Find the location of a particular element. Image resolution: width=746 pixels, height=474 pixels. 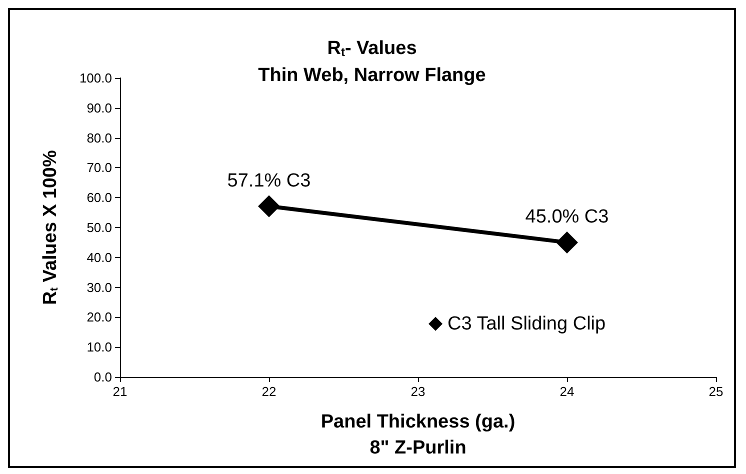

y-tick-label: 20.0 is located at coordinates (99, 317).